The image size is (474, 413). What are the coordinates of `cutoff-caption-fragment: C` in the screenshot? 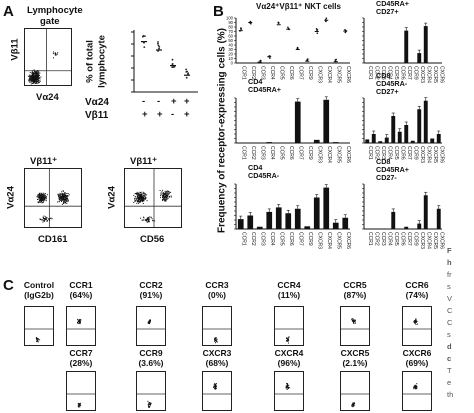 It's located at (450, 322).